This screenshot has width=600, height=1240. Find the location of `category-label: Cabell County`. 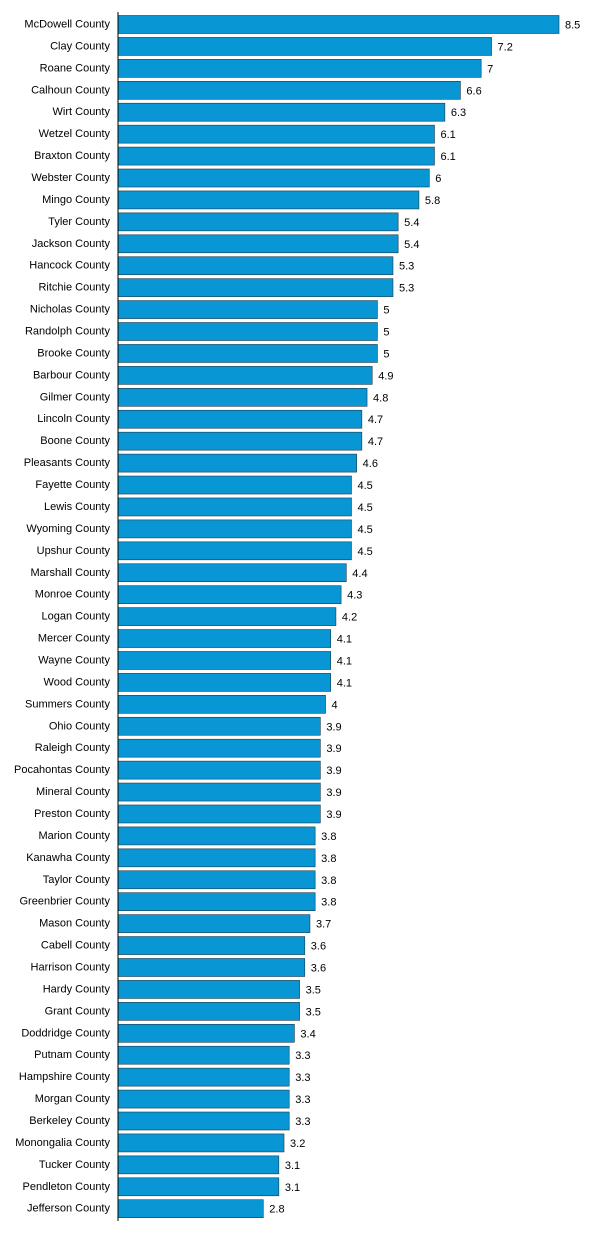

category-label: Cabell County is located at coordinates (76, 946).